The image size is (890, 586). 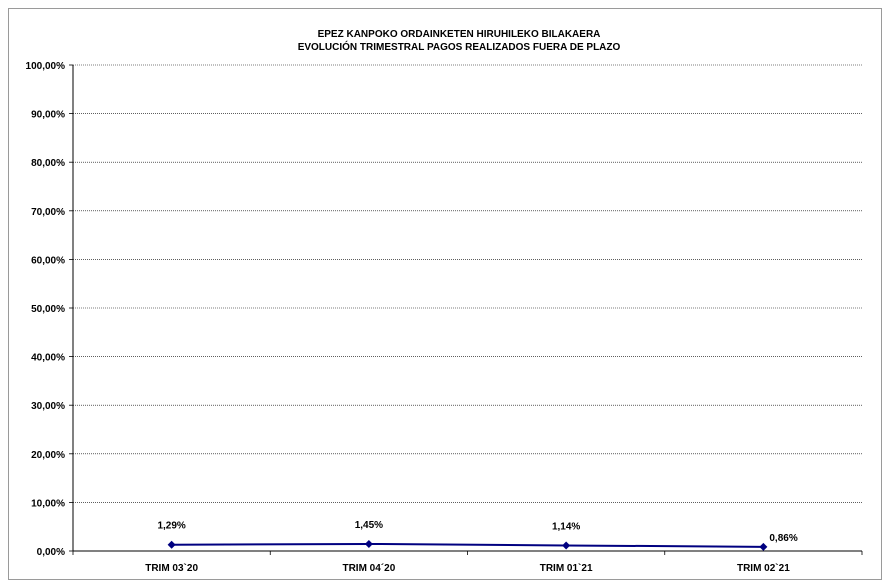 What do you see at coordinates (783, 538) in the screenshot?
I see `data-label: 0,86%` at bounding box center [783, 538].